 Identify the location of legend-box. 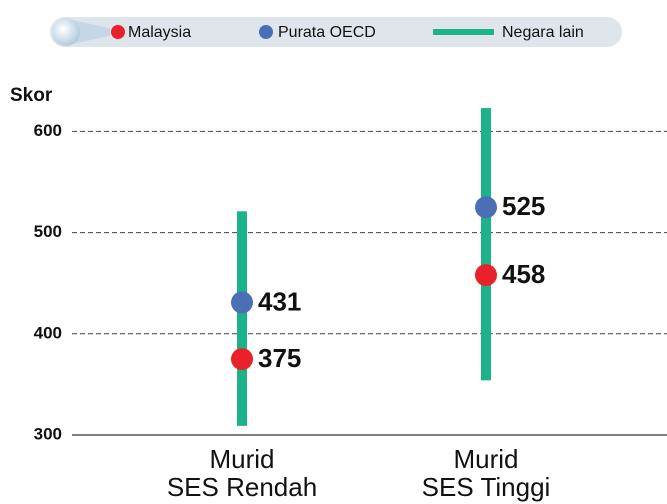
(336, 32).